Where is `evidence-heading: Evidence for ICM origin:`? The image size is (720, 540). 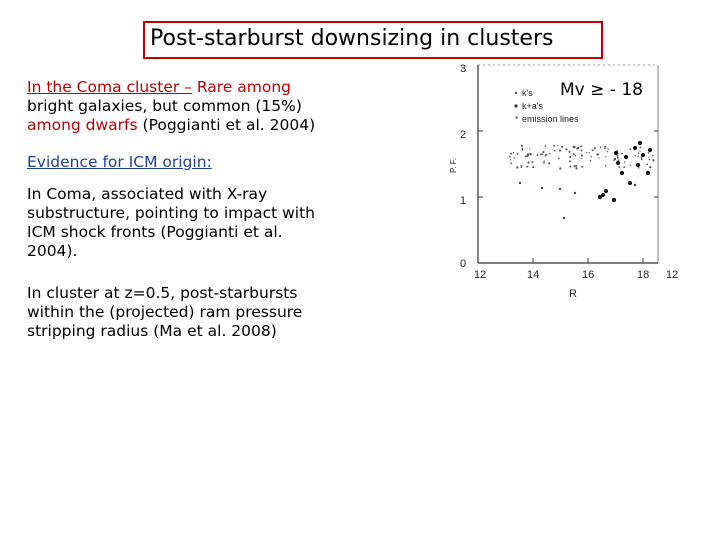
evidence-heading: Evidence for ICM origin: is located at coordinates (119, 162).